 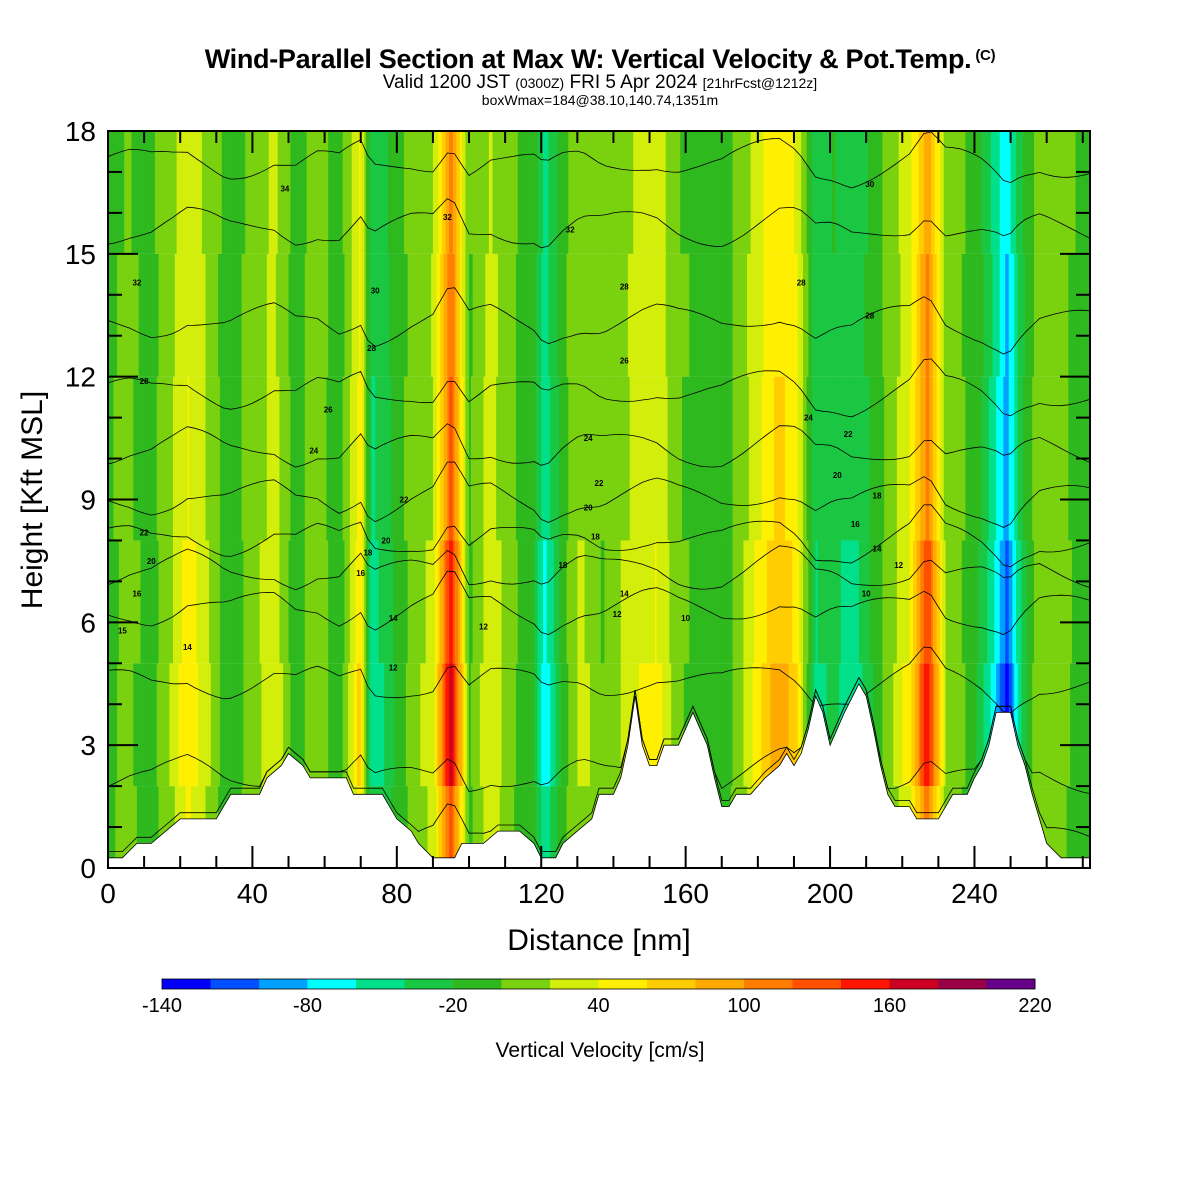 What do you see at coordinates (624, 594) in the screenshot?
I see `contour-label: 14` at bounding box center [624, 594].